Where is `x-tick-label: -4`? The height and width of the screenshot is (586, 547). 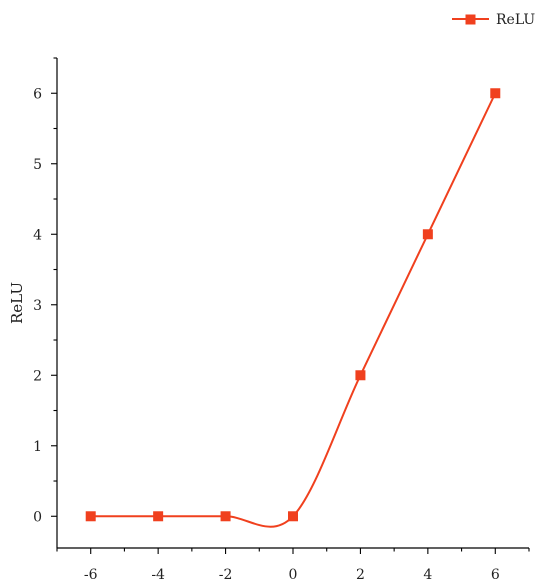 x-tick-label: -4 is located at coordinates (158, 575).